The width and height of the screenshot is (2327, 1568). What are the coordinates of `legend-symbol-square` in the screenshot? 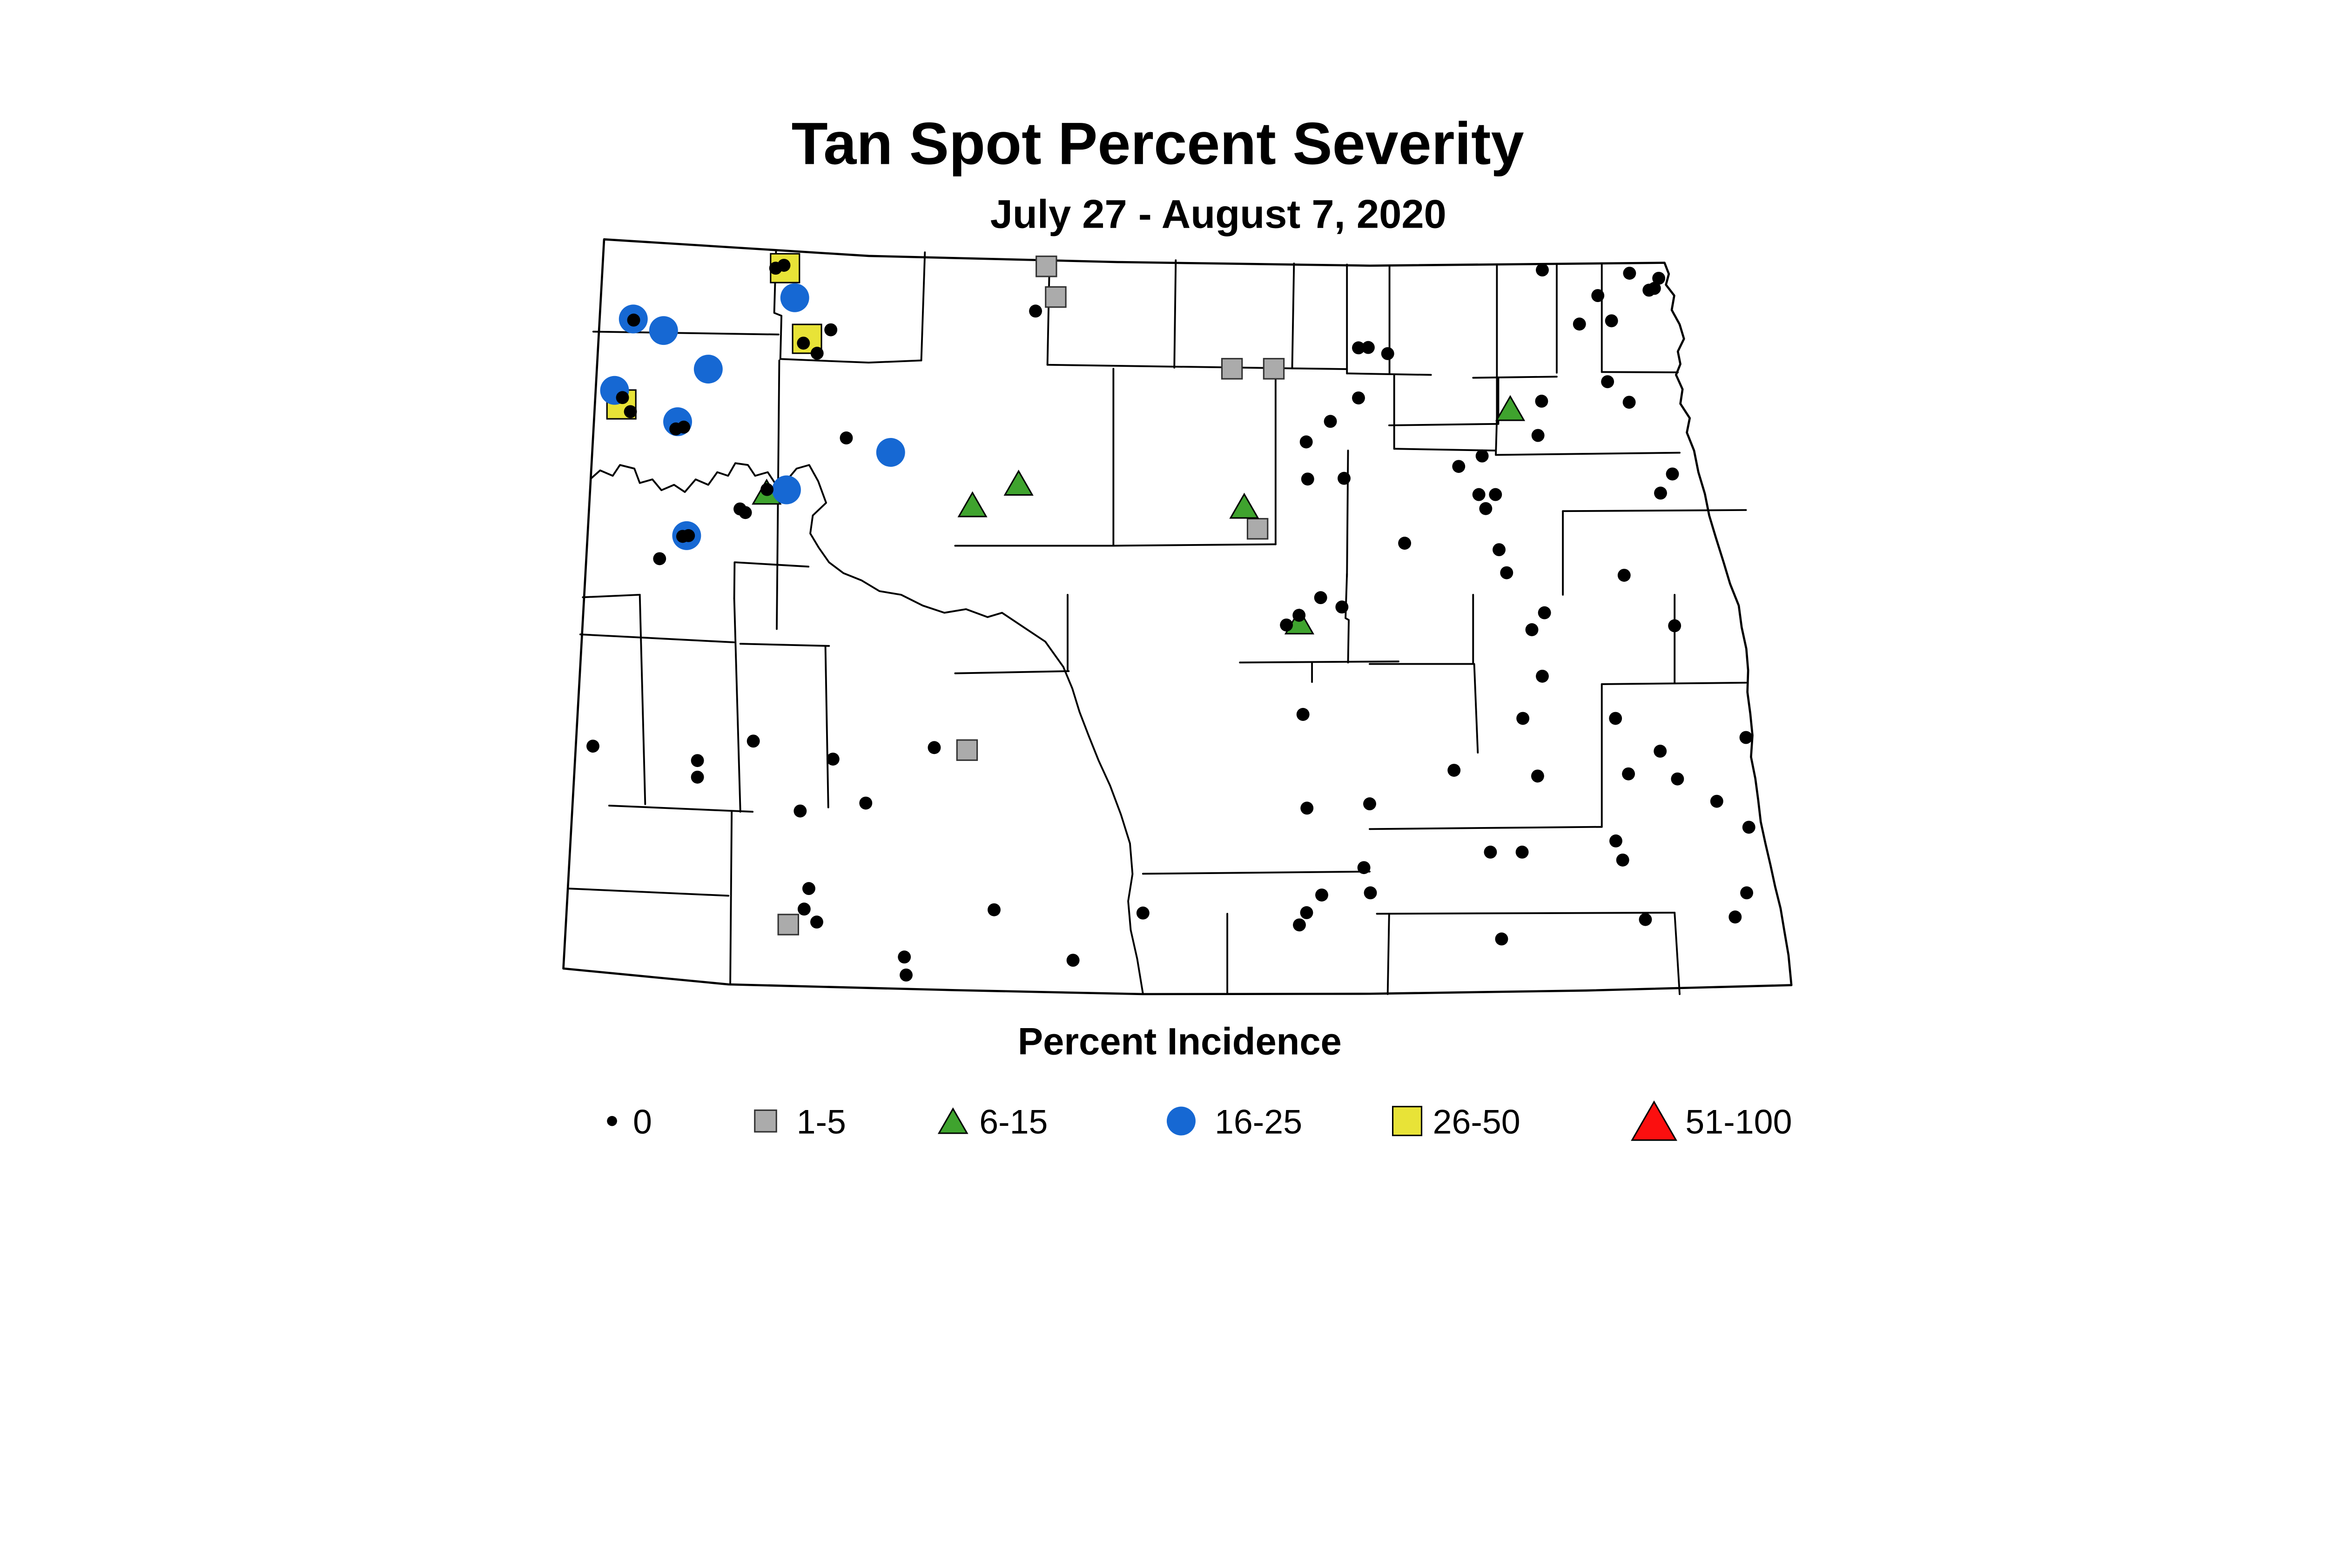 It's located at (765, 1121).